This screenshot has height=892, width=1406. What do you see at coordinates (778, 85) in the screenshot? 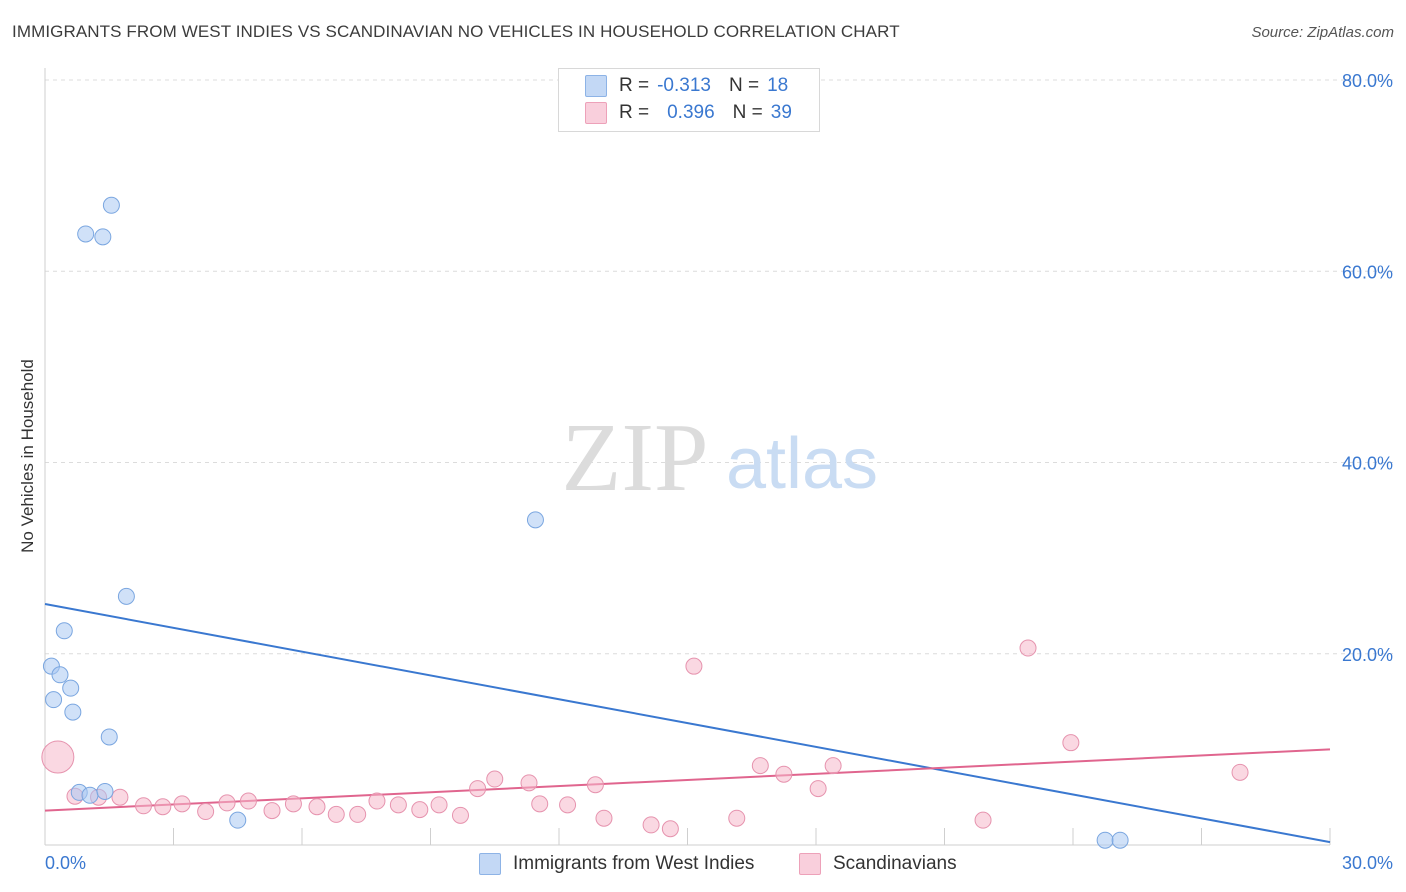
I see `legend-n-value: 18` at bounding box center [778, 85].